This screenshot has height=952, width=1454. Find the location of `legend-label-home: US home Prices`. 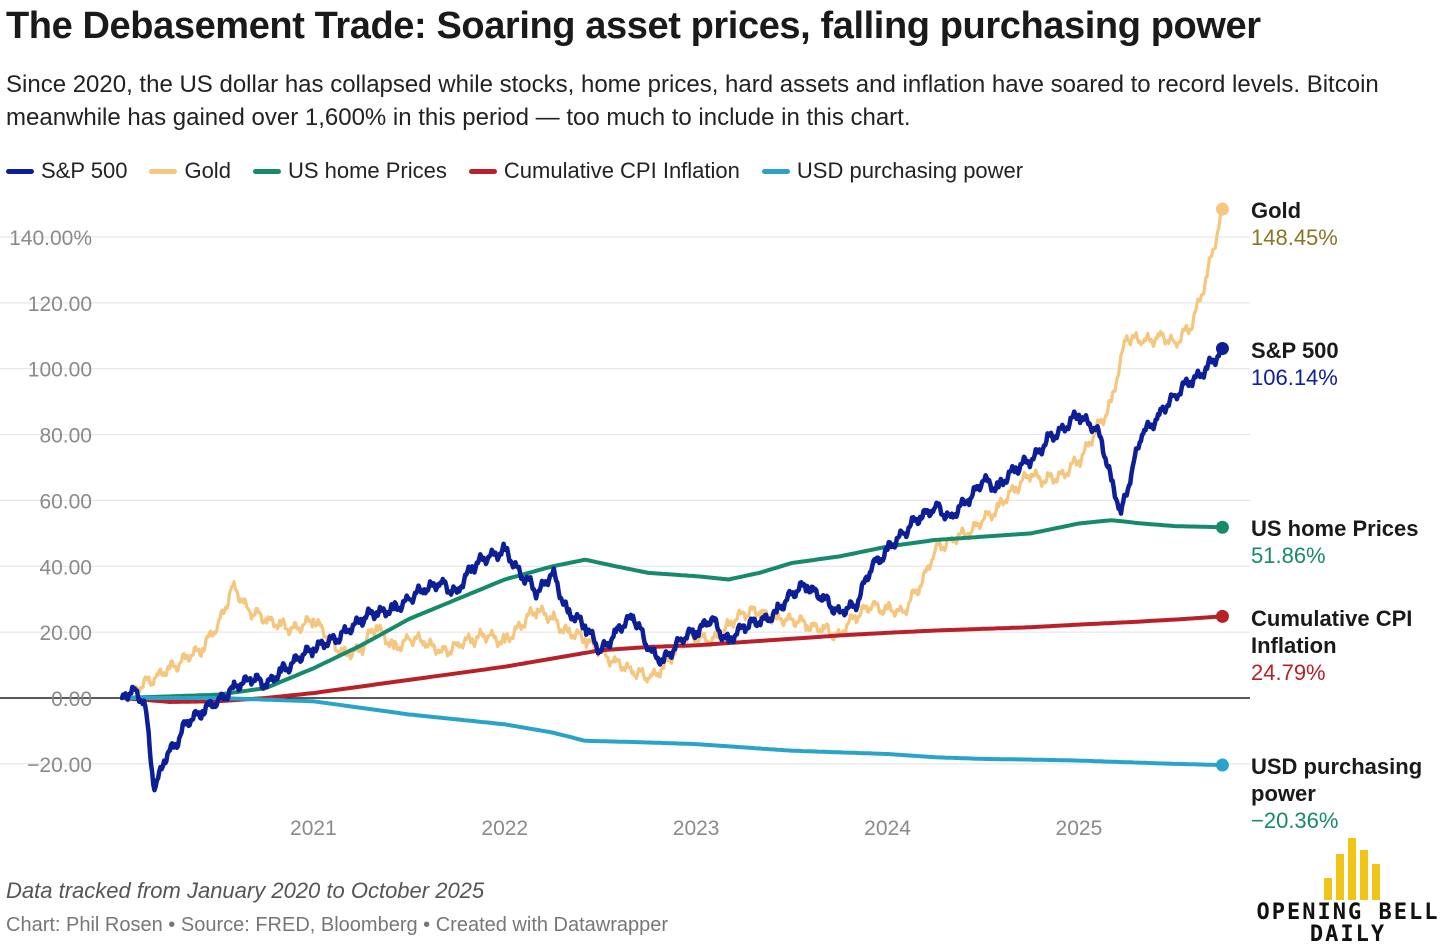

legend-label-home: US home Prices is located at coordinates (367, 170).